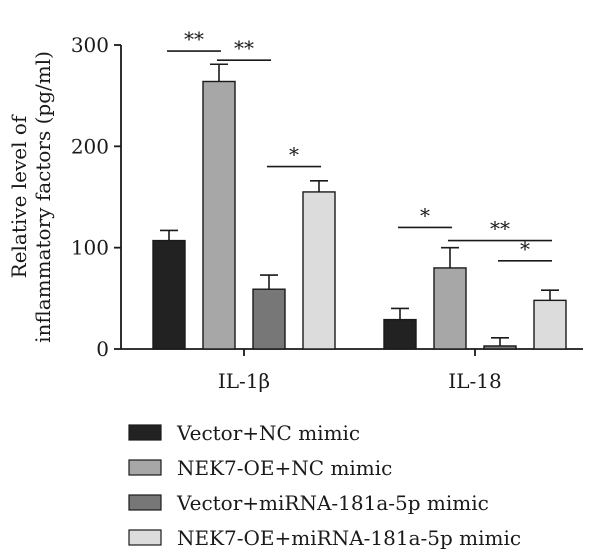 The width and height of the screenshot is (591, 555). What do you see at coordinates (332, 503) in the screenshot?
I see `legend-label: Vector+miRNA-181a-5p mimic` at bounding box center [332, 503].